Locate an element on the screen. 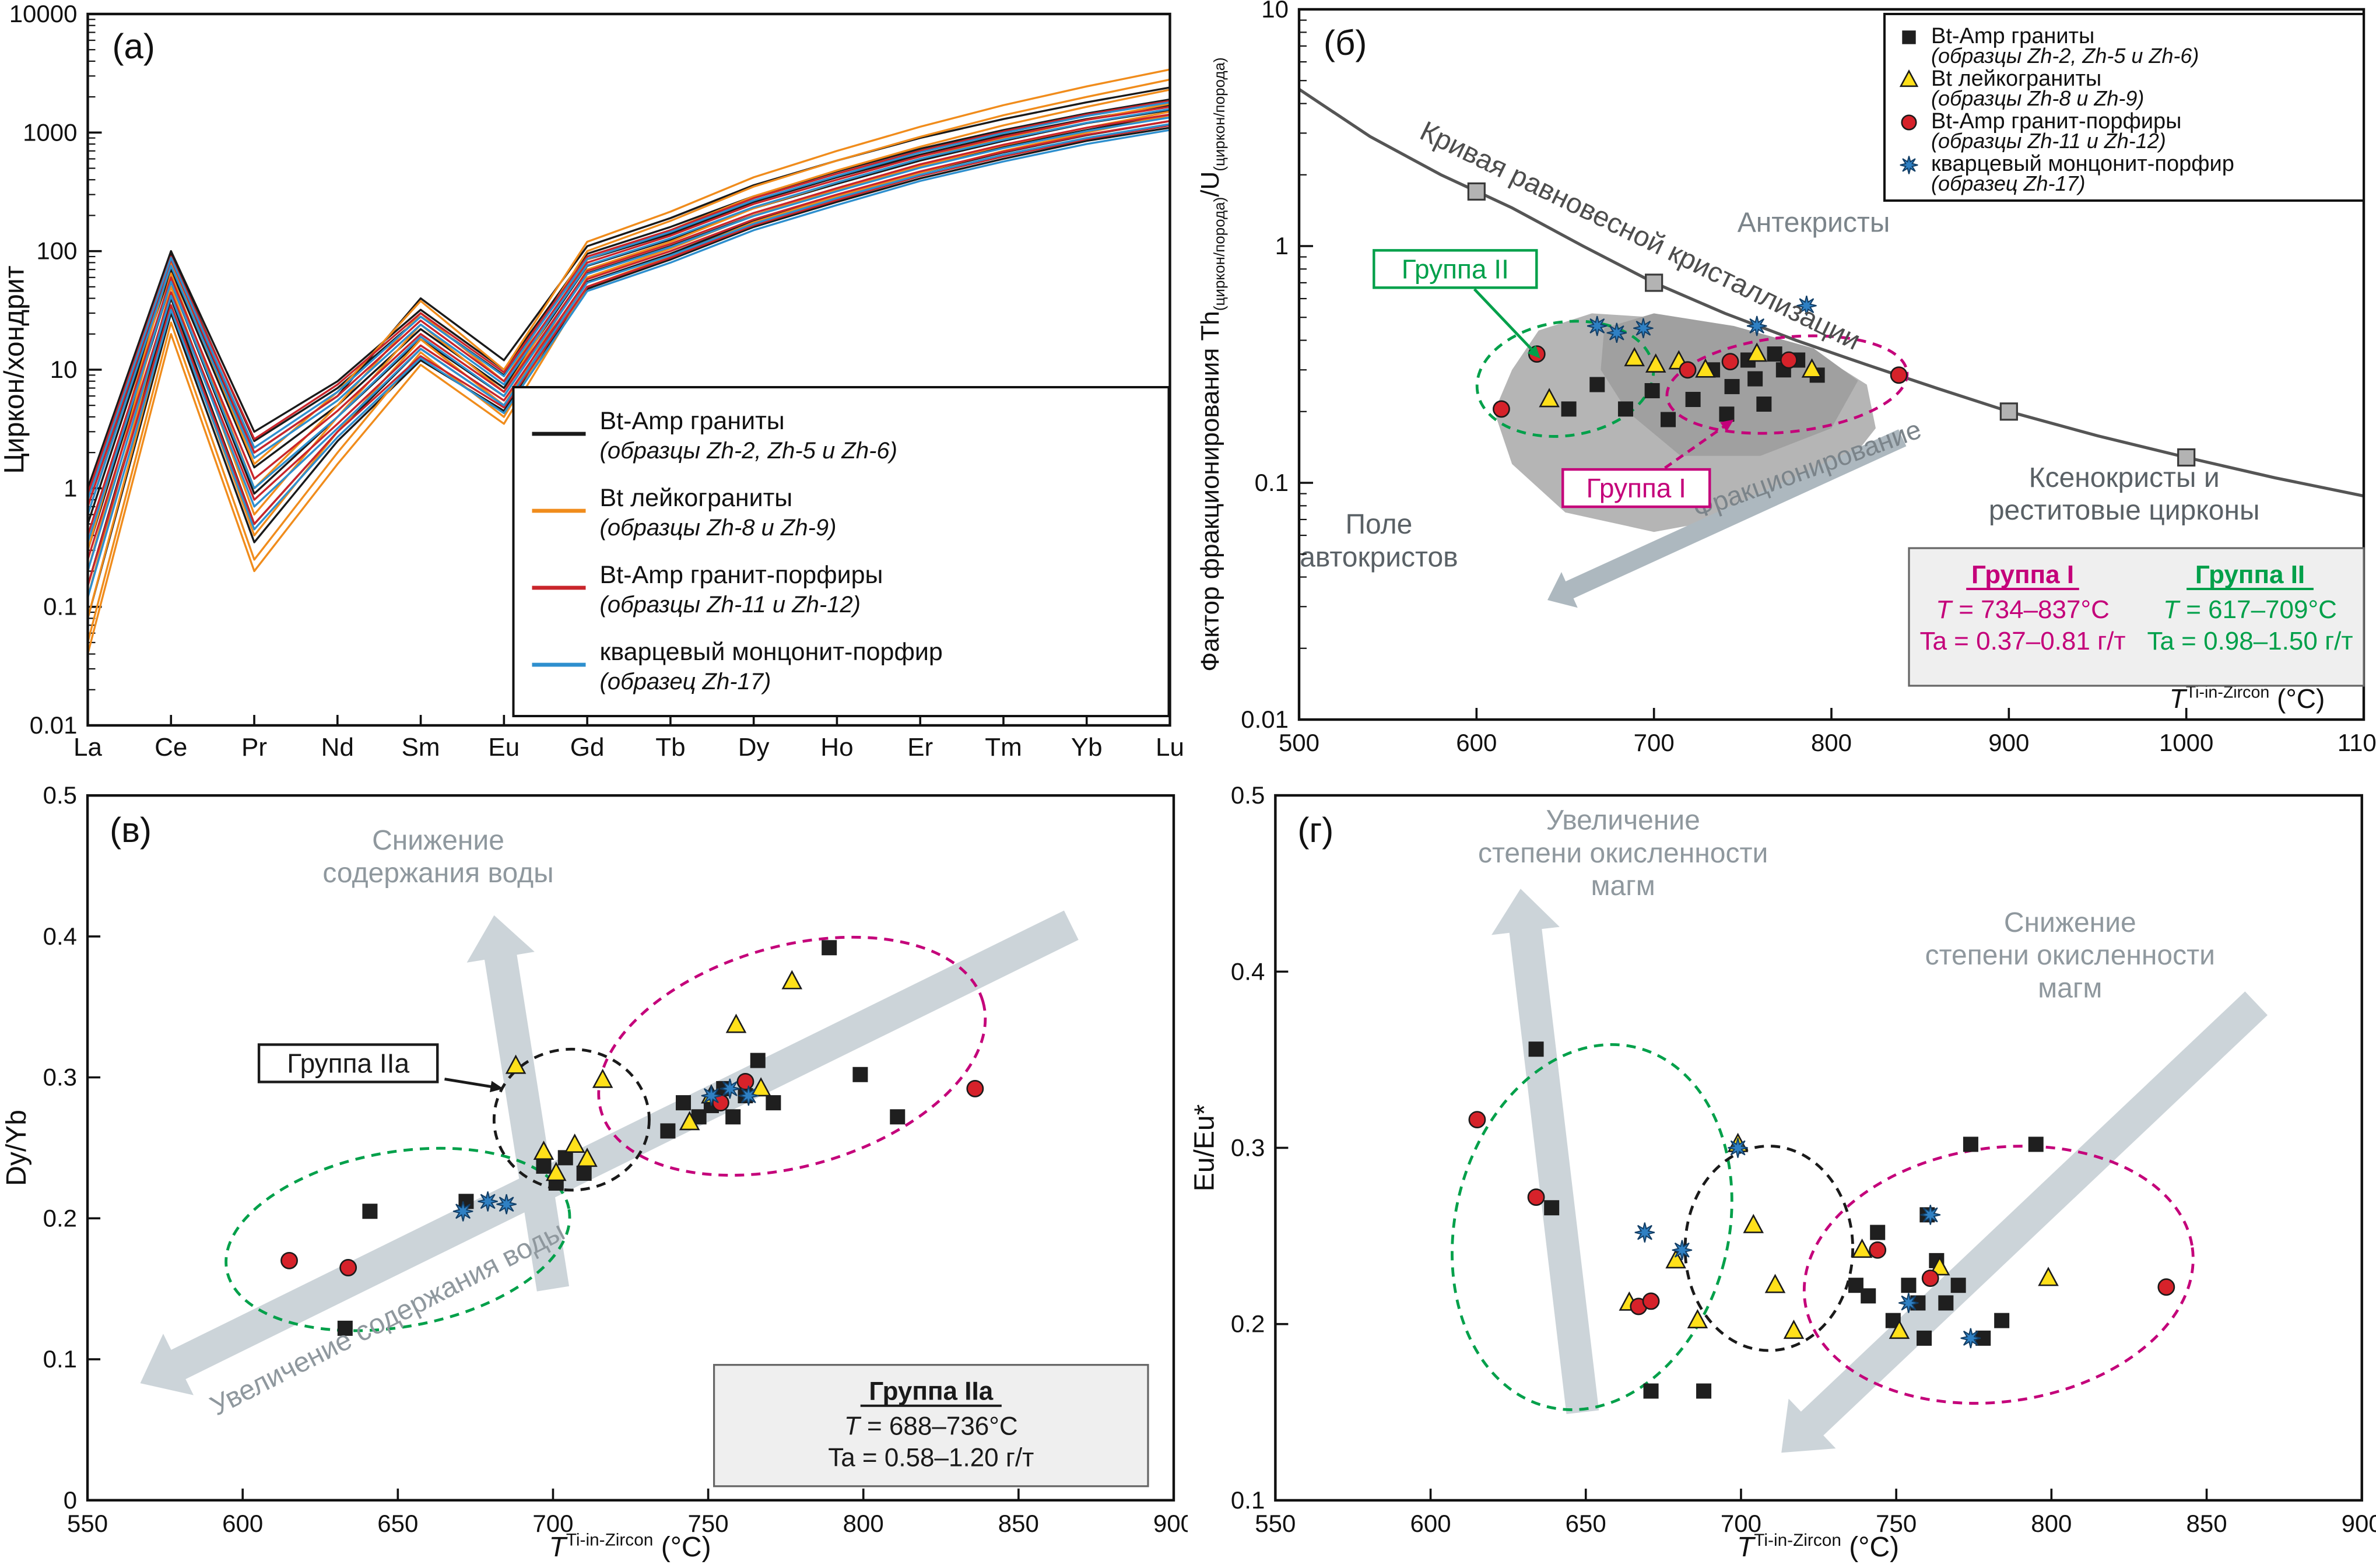 The image size is (2376, 1568). svg-text: La is located at coordinates (87, 748).